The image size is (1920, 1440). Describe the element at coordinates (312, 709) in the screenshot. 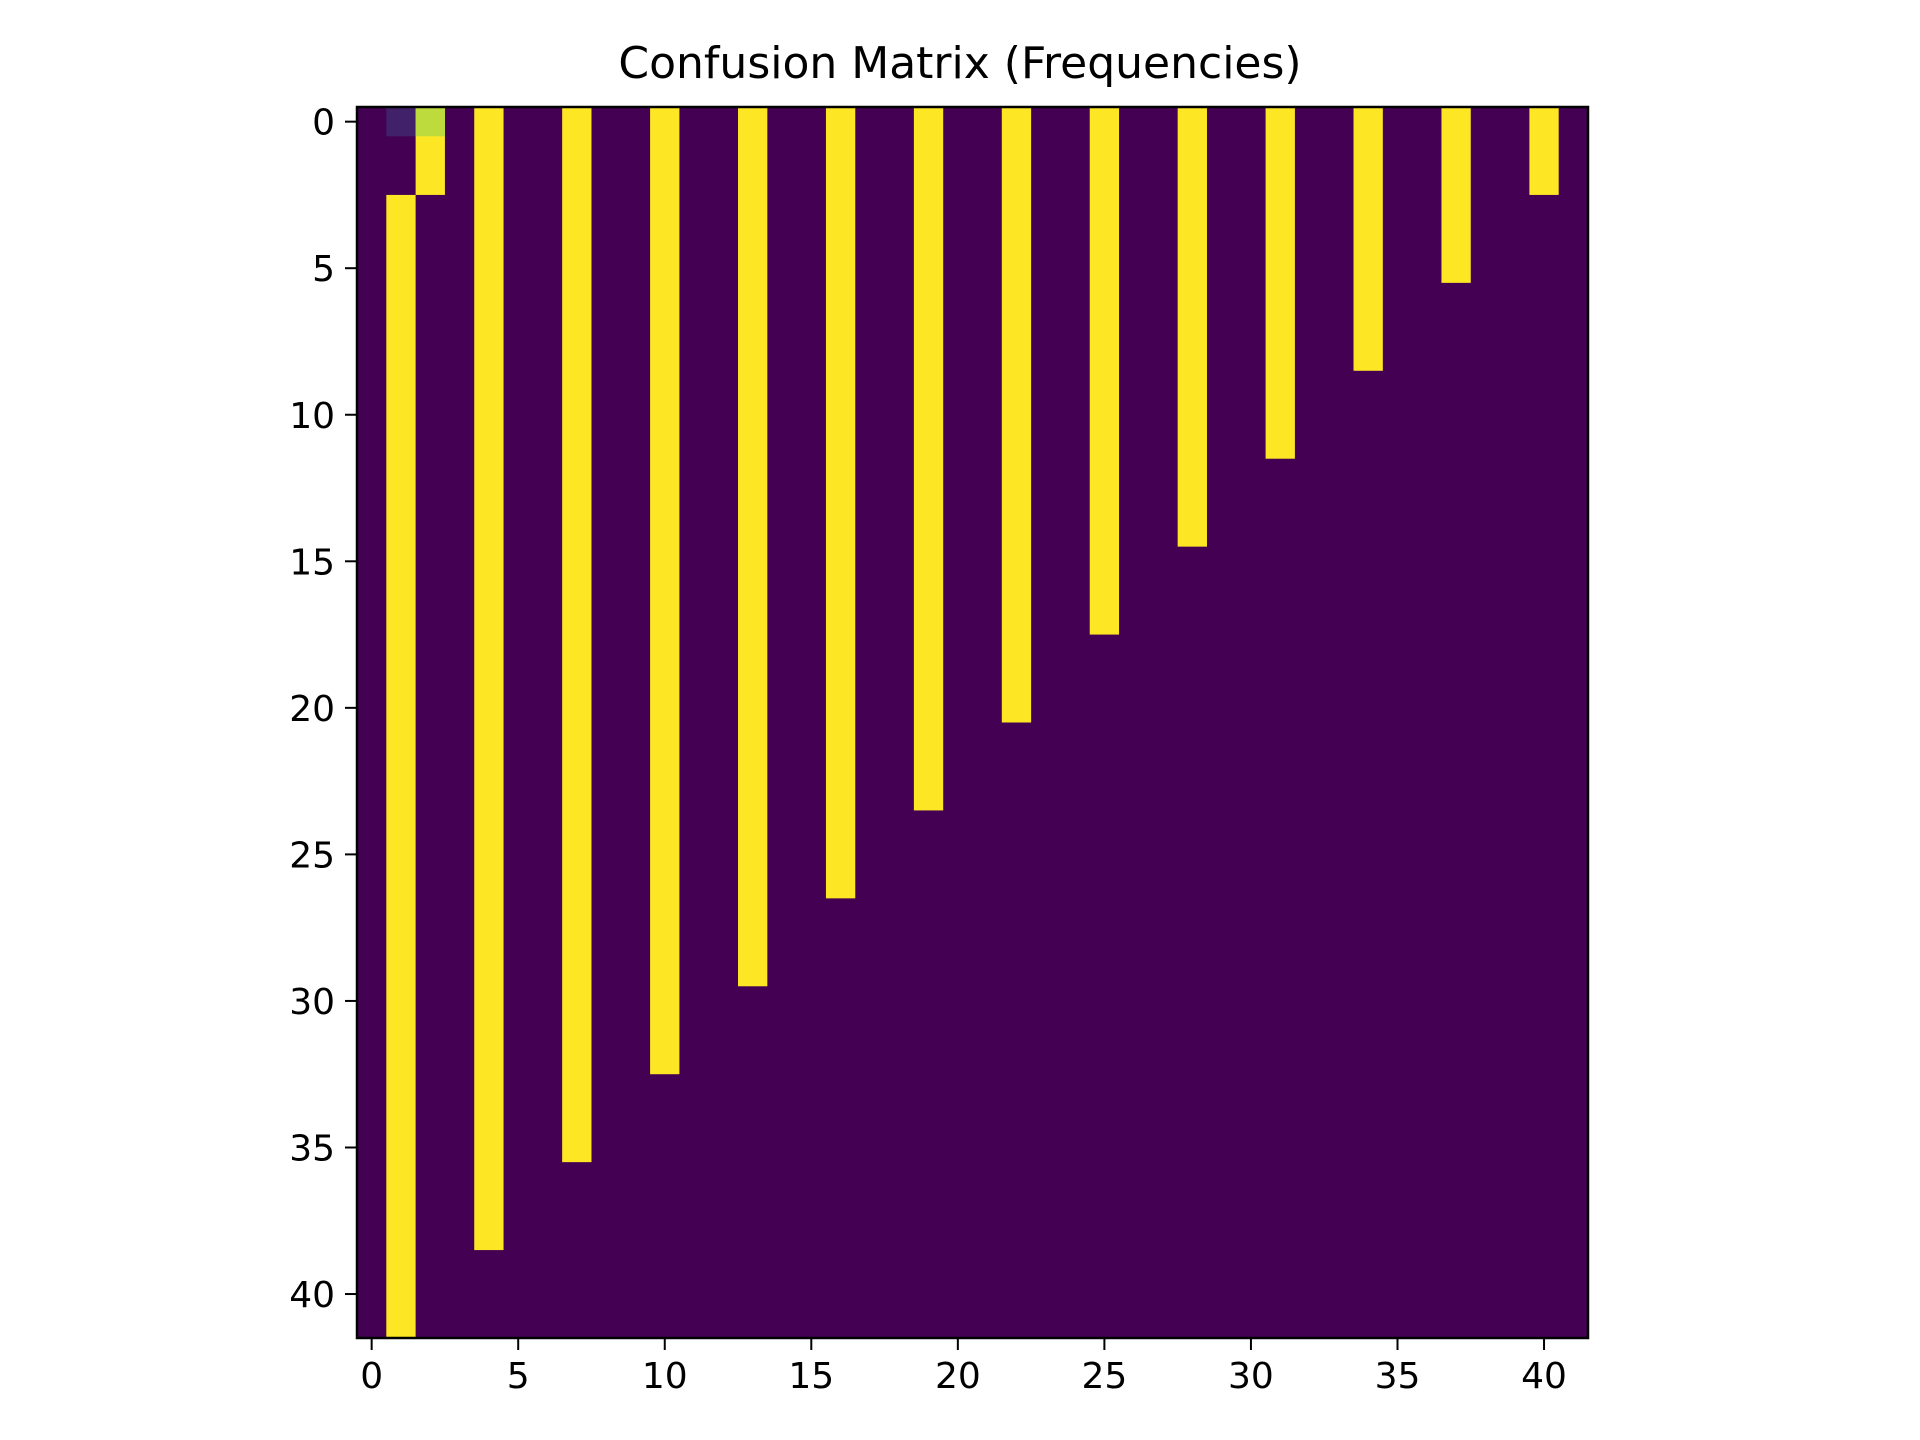

I see `y-tick-label-20: 20` at that location.